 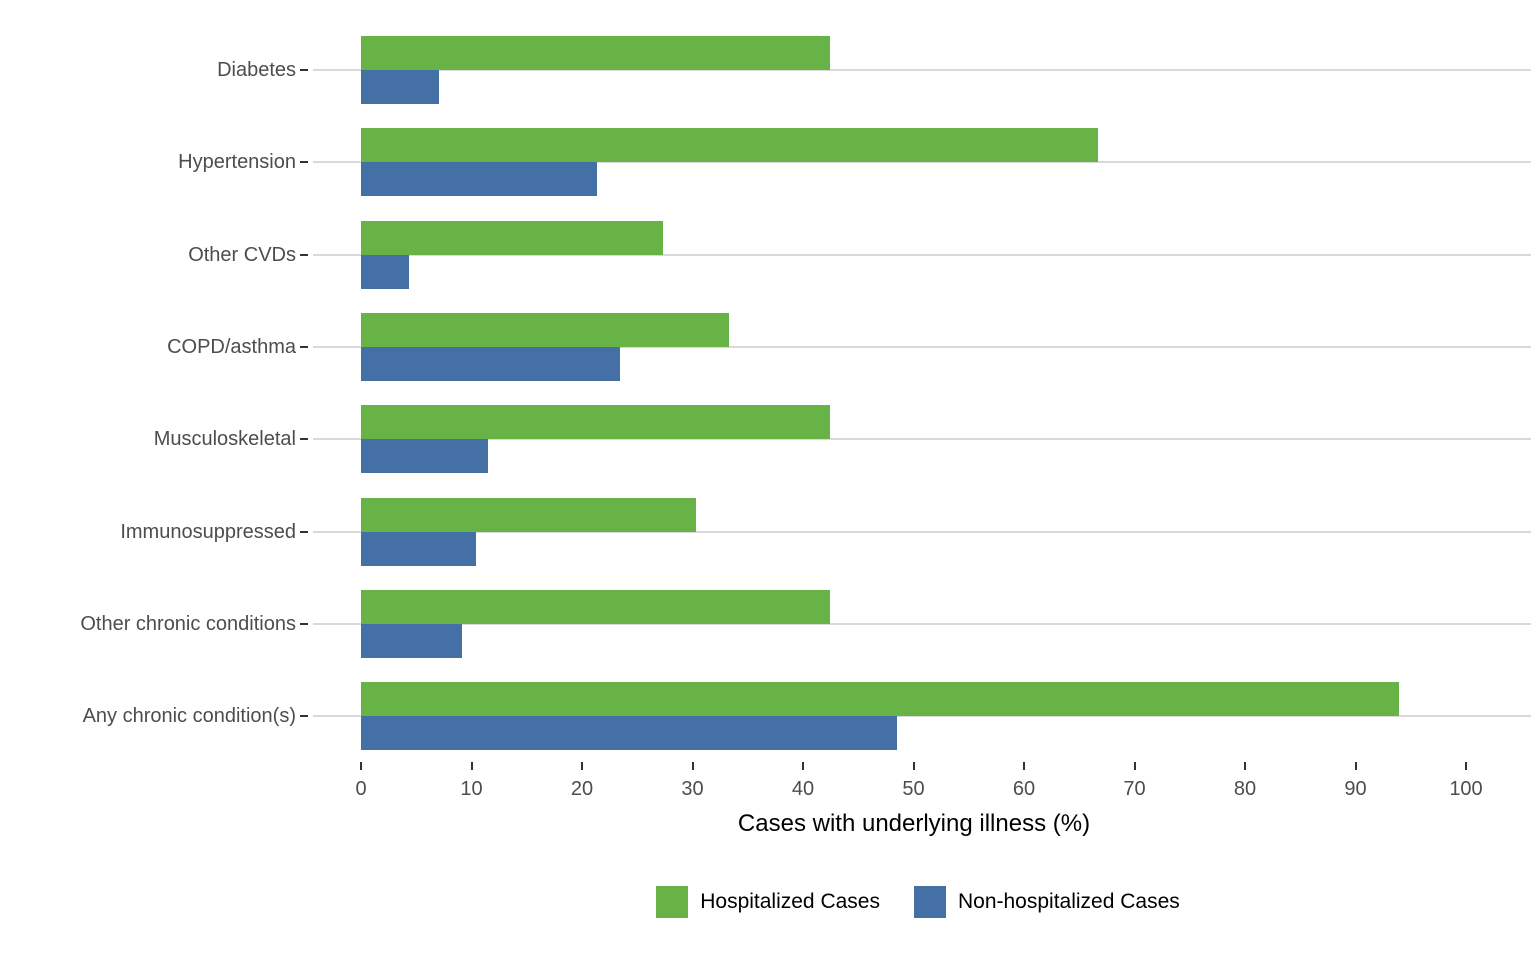 What do you see at coordinates (471, 789) in the screenshot?
I see `x-tick-label: 10` at bounding box center [471, 789].